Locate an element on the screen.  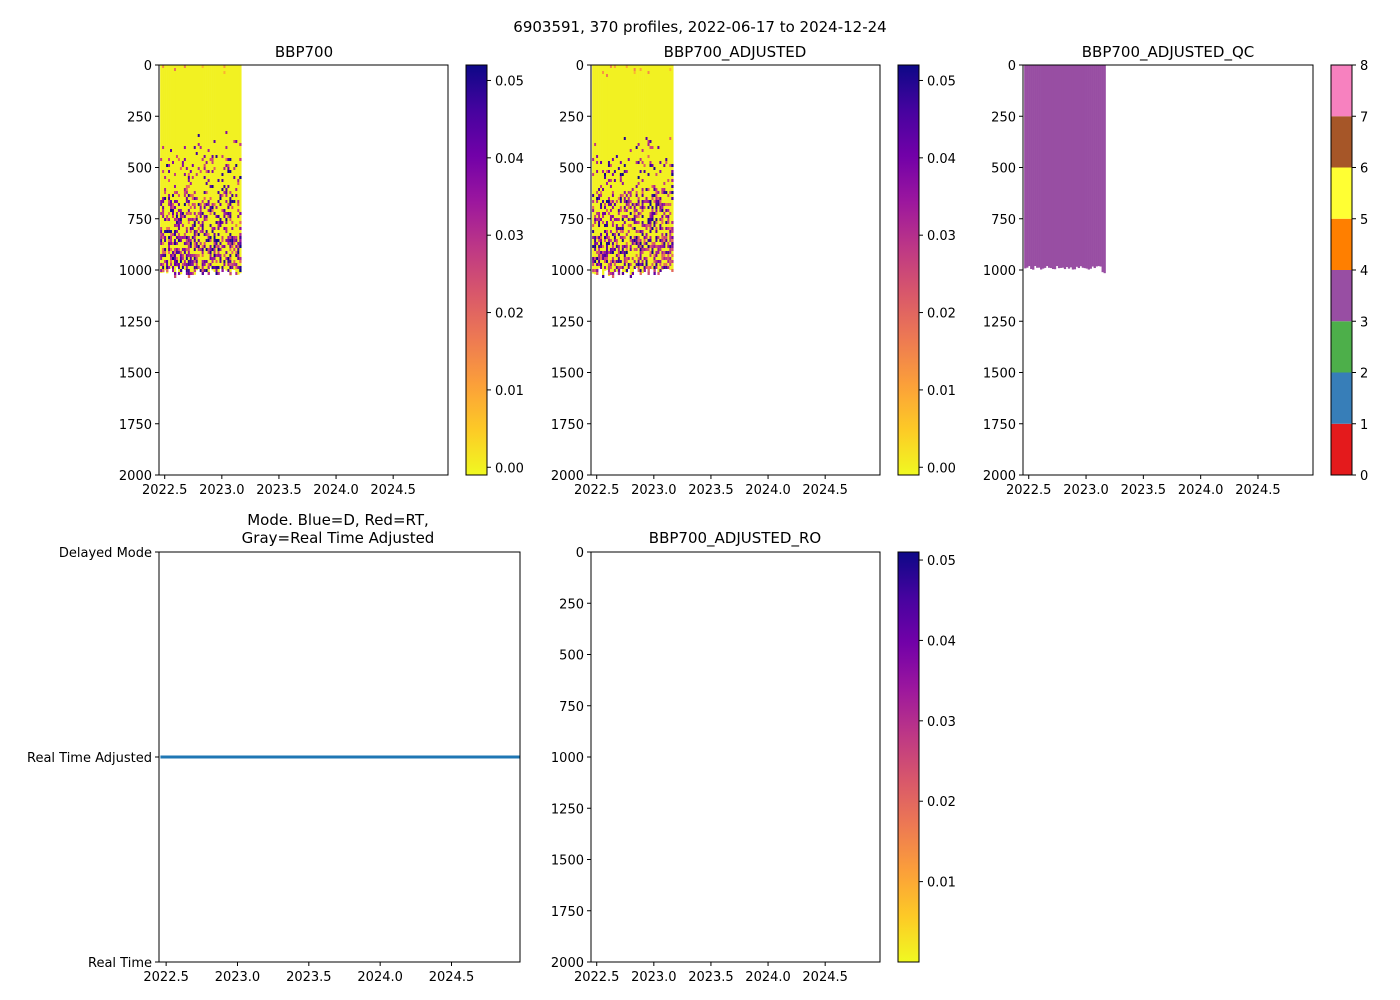
colorbar-tick-label: 0 is located at coordinates (1364, 476).